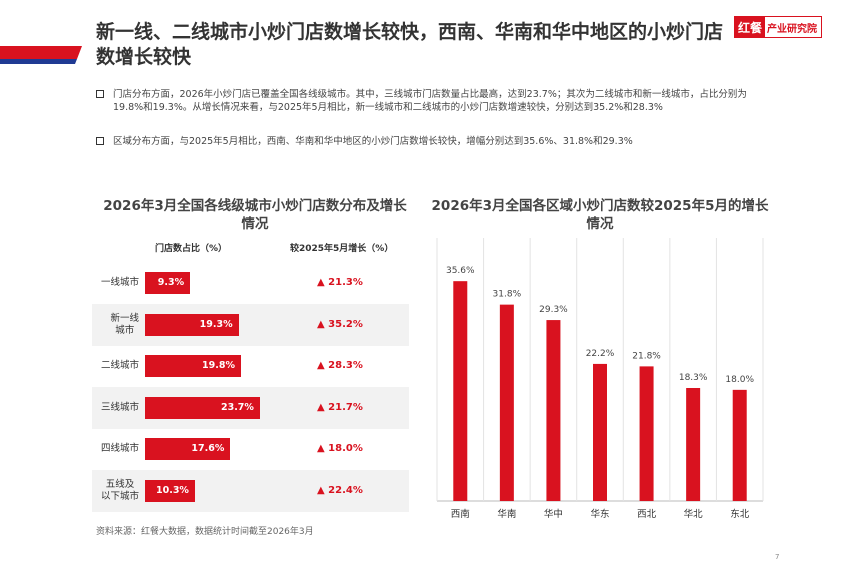  I want to click on right-chart-title: 2026年3月全国各区域小炒门店数较2025年5月的增长情况, so click(600, 215).